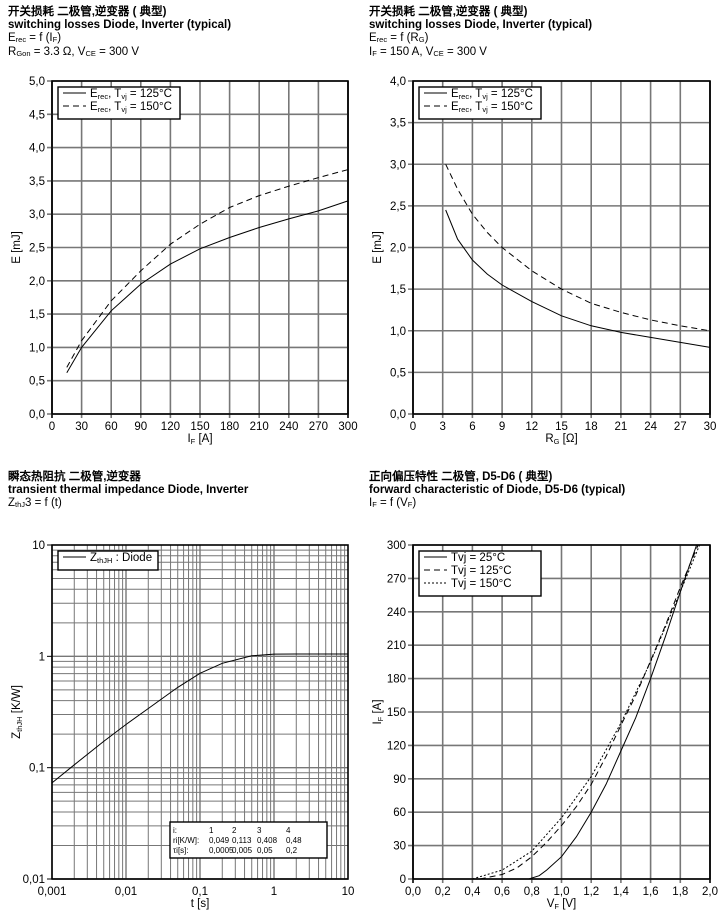 The width and height of the screenshot is (728, 917). I want to click on x-tick-label: 0,001, so click(52, 892).